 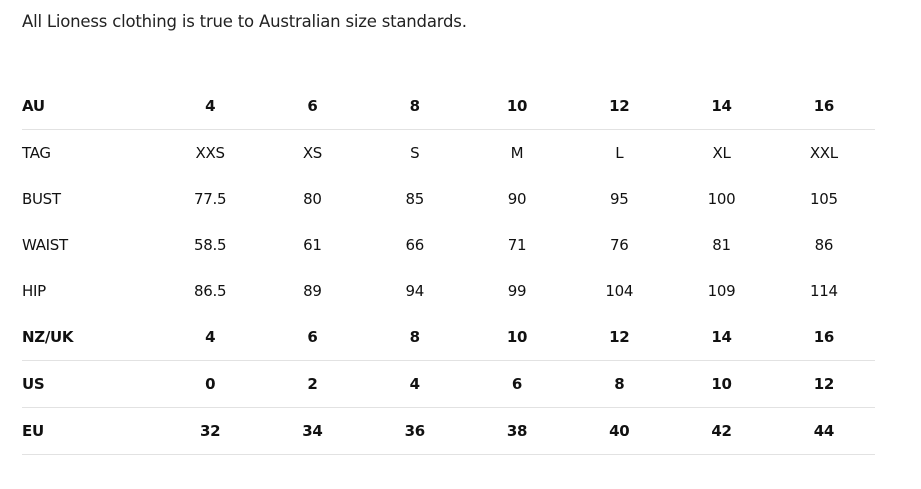 What do you see at coordinates (210, 245) in the screenshot?
I see `size-cell: 58.5` at bounding box center [210, 245].